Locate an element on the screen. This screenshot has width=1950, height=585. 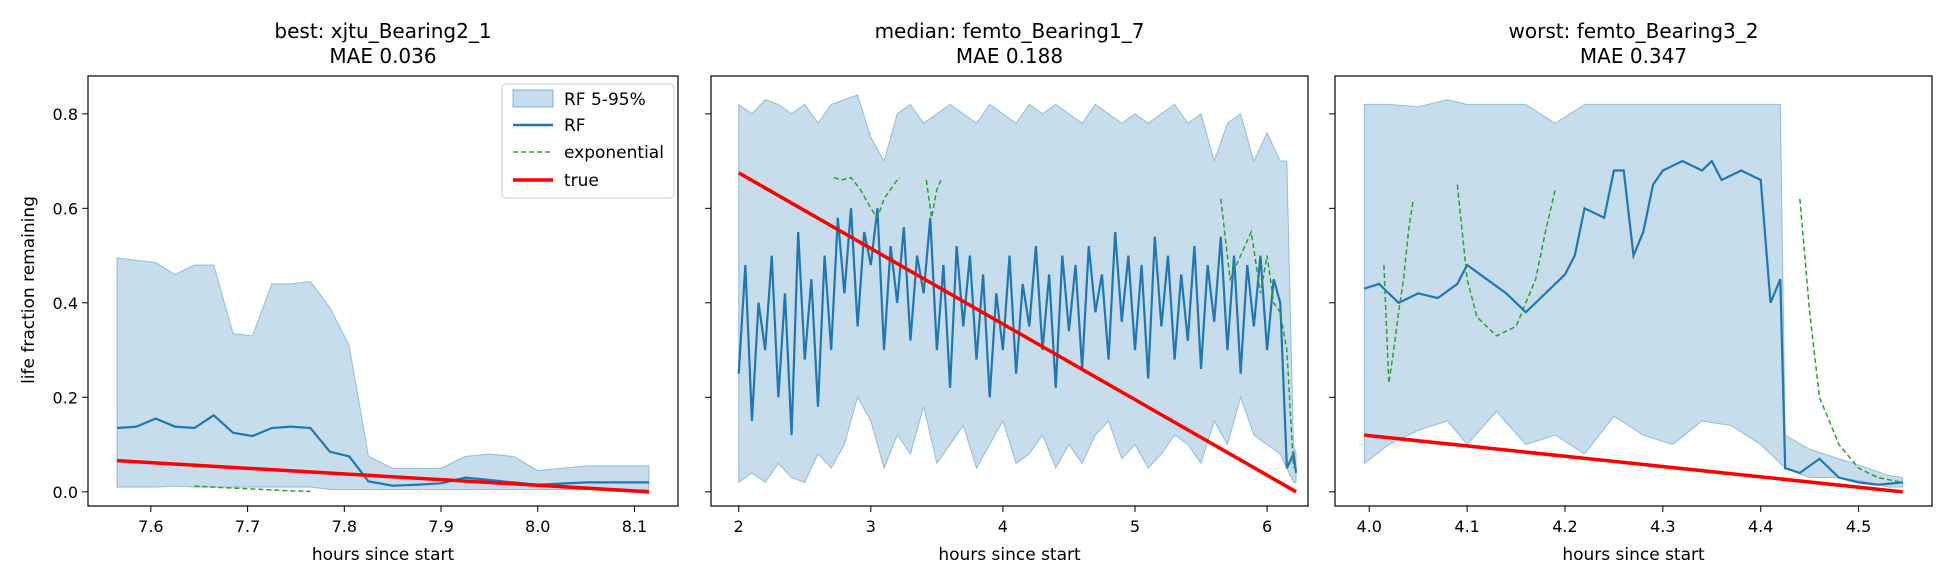
x-tick-label-panel-3: 4.3 is located at coordinates (1662, 526).